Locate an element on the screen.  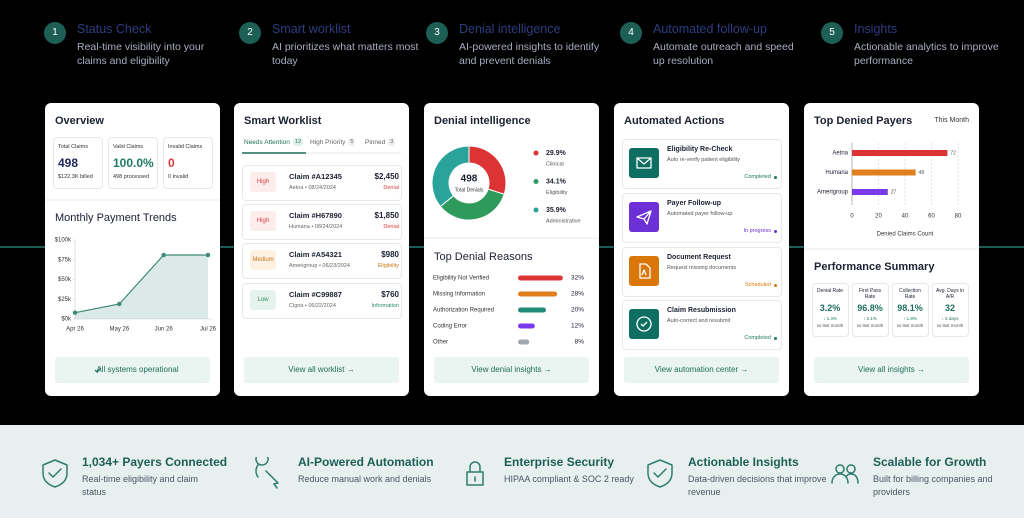
button: View denial insights → is located at coordinates (511, 370).